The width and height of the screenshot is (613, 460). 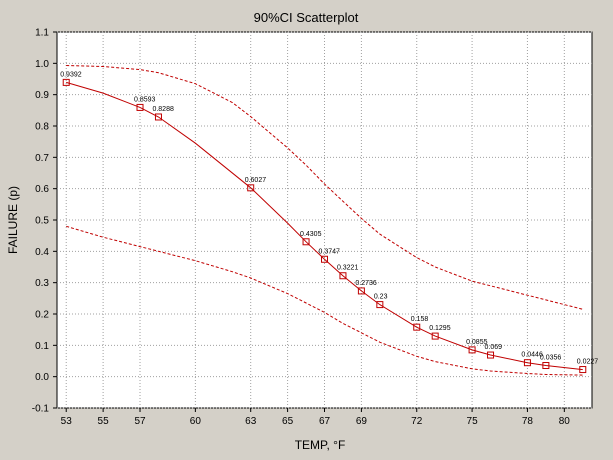 I want to click on y-tick-label: 0.7, so click(x=42, y=158).